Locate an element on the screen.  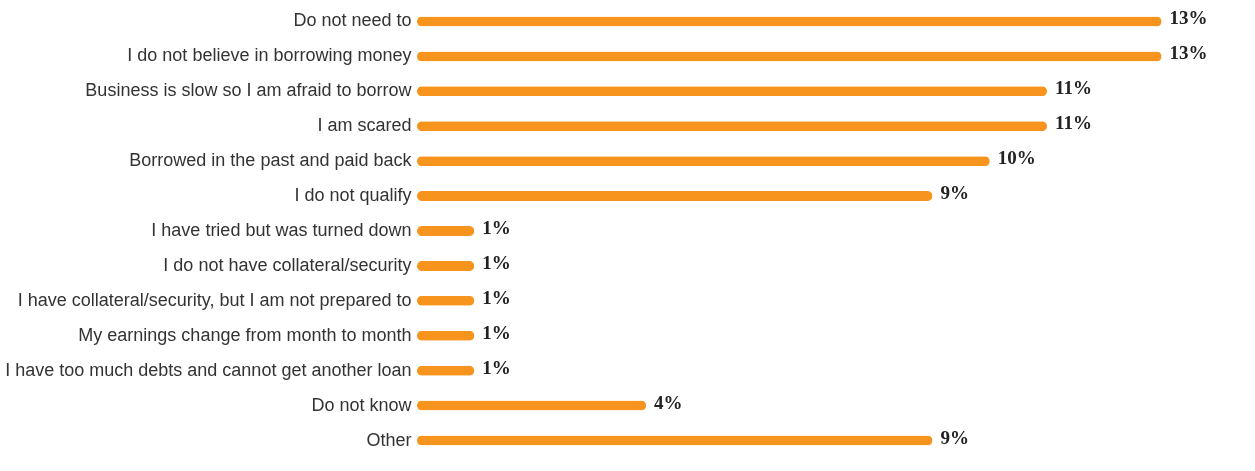
y-tick-label: Business is slow so I am afraid to borrow is located at coordinates (249, 90).